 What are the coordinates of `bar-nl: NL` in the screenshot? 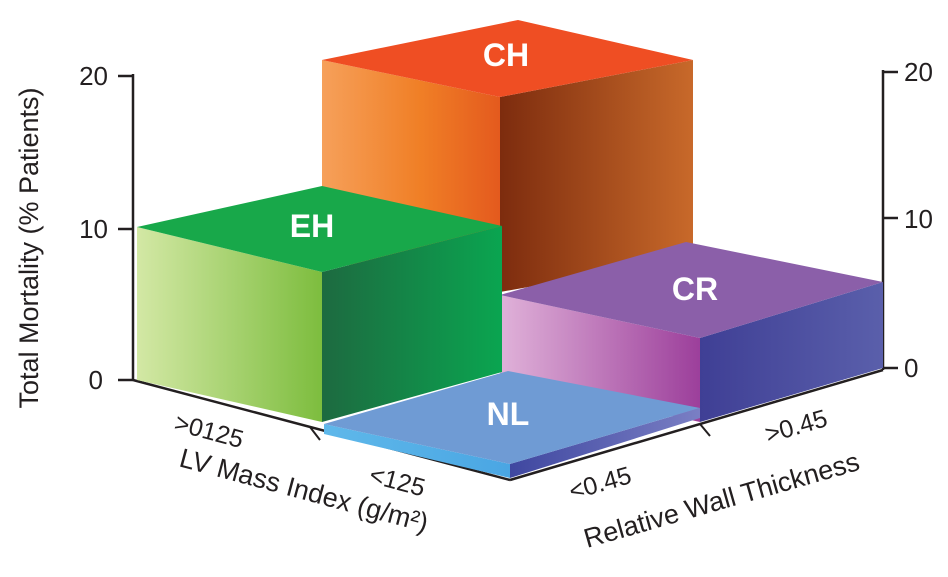 It's located at (512, 424).